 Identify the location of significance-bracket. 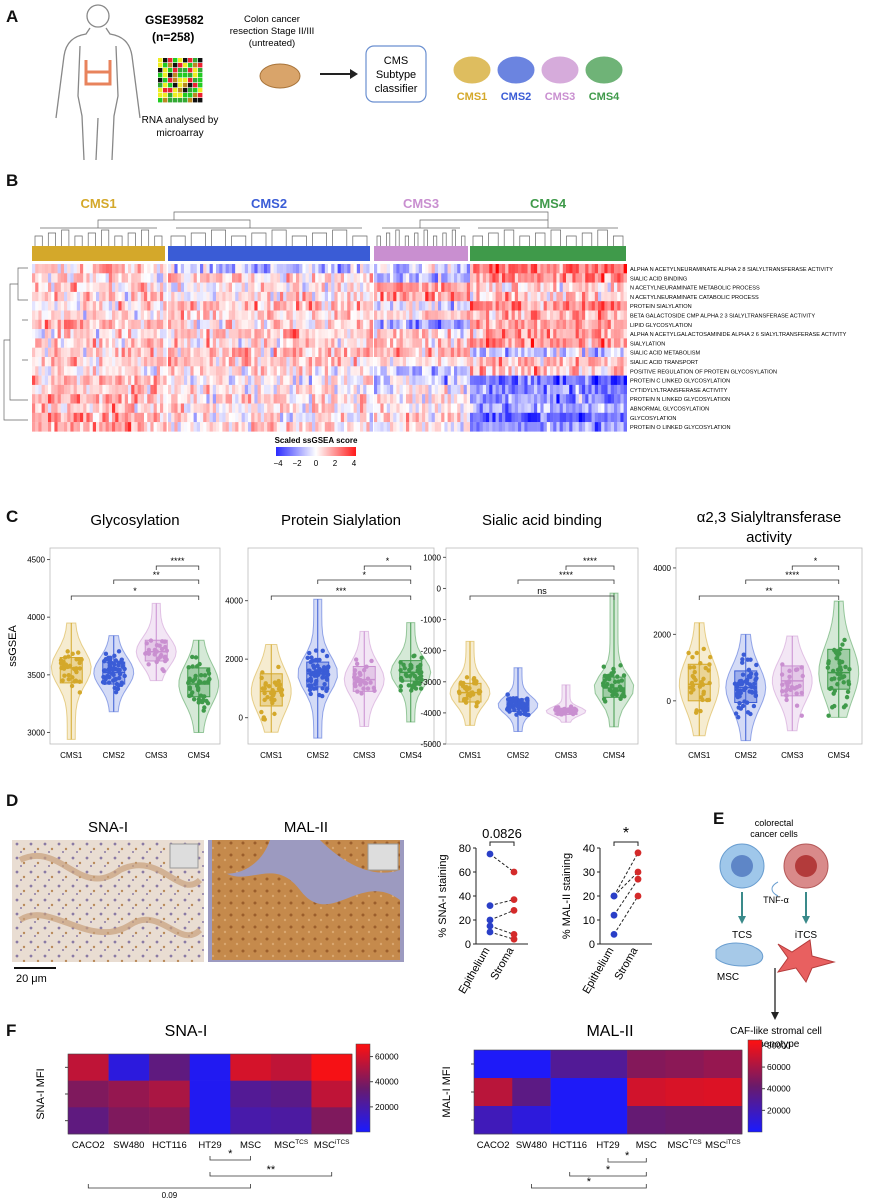
(156, 581).